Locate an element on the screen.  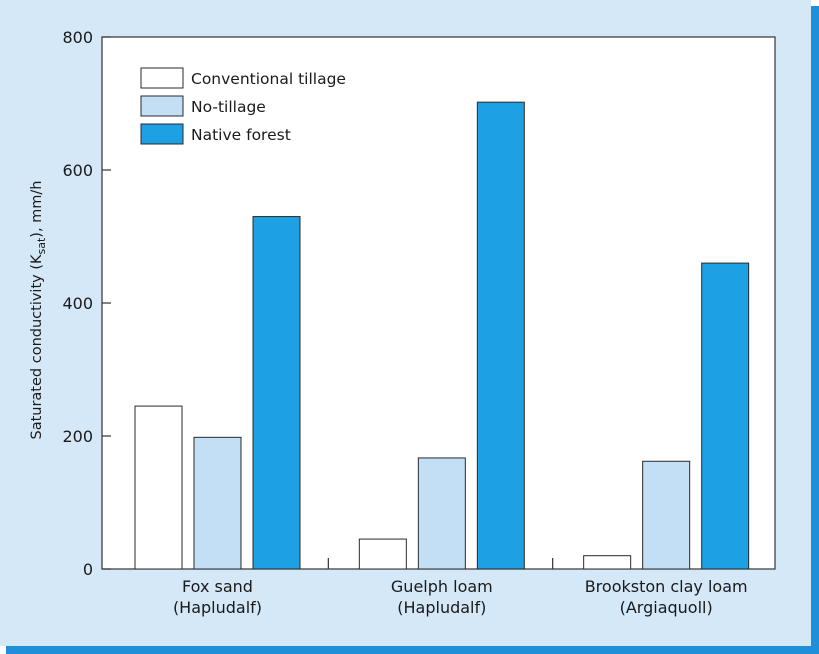
y-tick-label: 200 is located at coordinates (77, 436).